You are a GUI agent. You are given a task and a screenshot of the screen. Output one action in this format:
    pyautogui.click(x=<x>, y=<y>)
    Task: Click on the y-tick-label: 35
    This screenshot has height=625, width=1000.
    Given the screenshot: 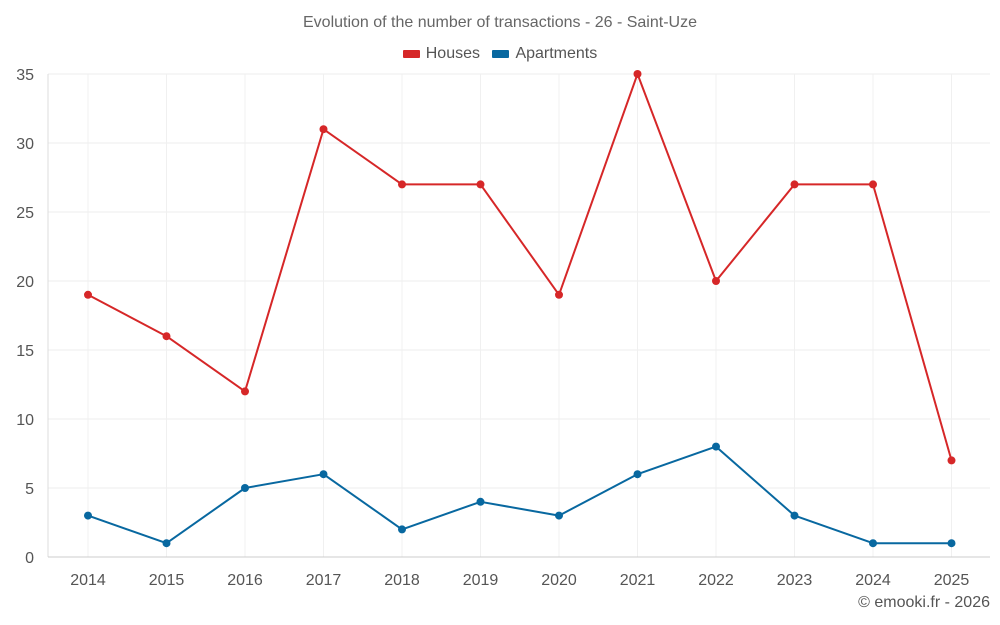 What is the action you would take?
    pyautogui.click(x=25, y=75)
    